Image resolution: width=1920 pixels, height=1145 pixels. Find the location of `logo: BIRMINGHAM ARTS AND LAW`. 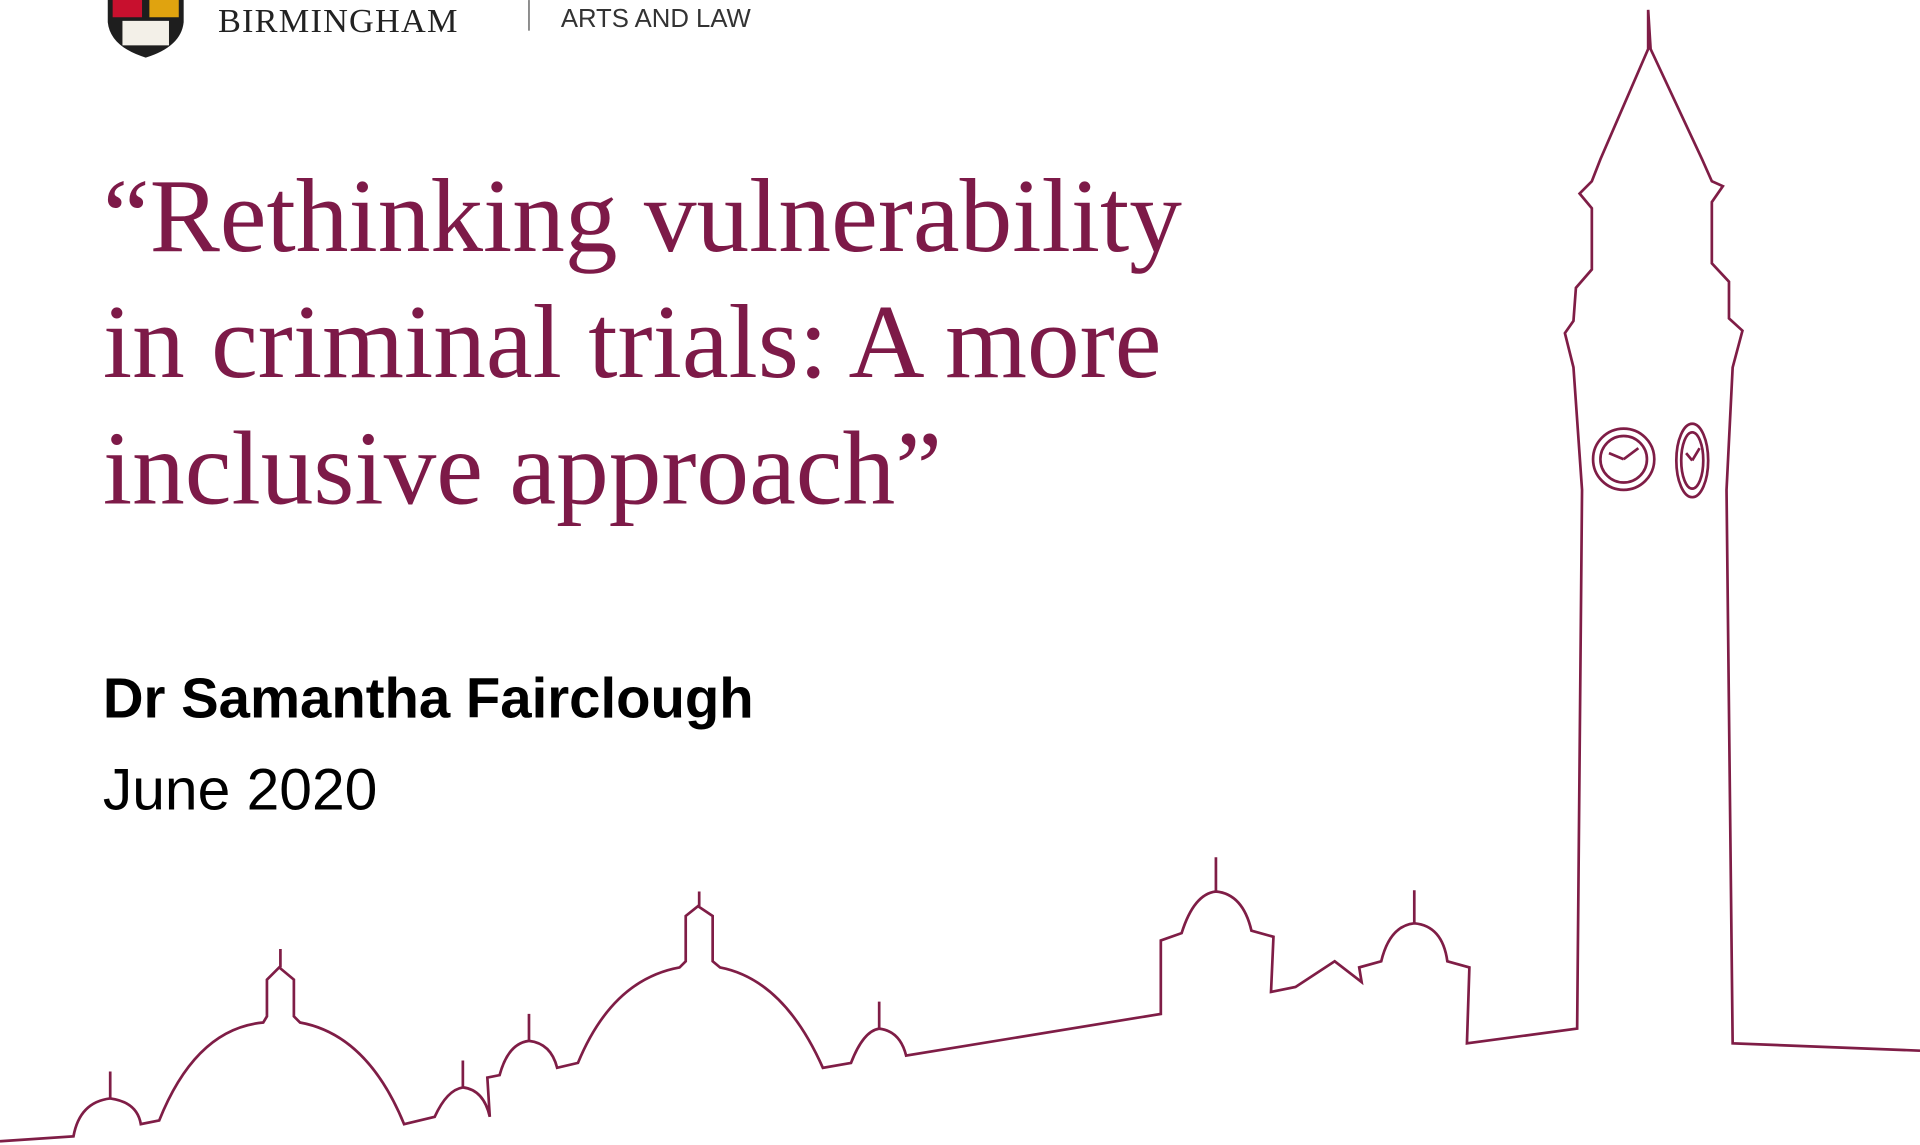

logo: BIRMINGHAM ARTS AND LAW is located at coordinates (429, 29).